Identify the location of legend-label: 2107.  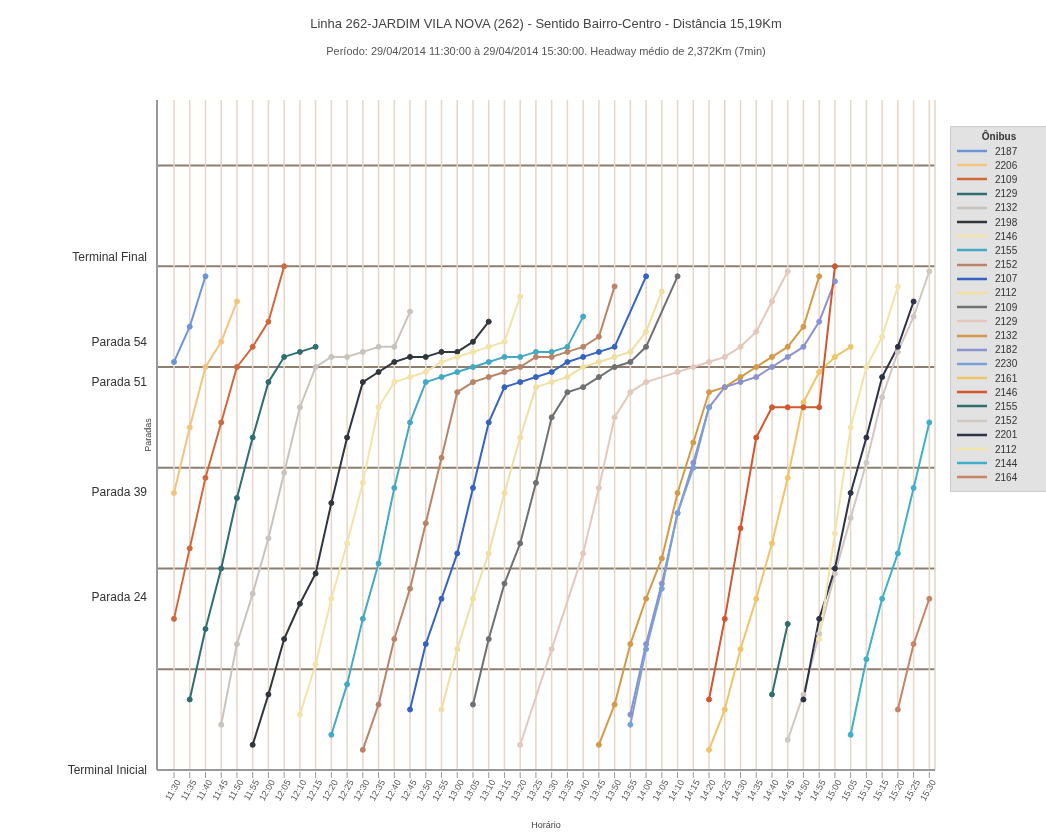
(1006, 279).